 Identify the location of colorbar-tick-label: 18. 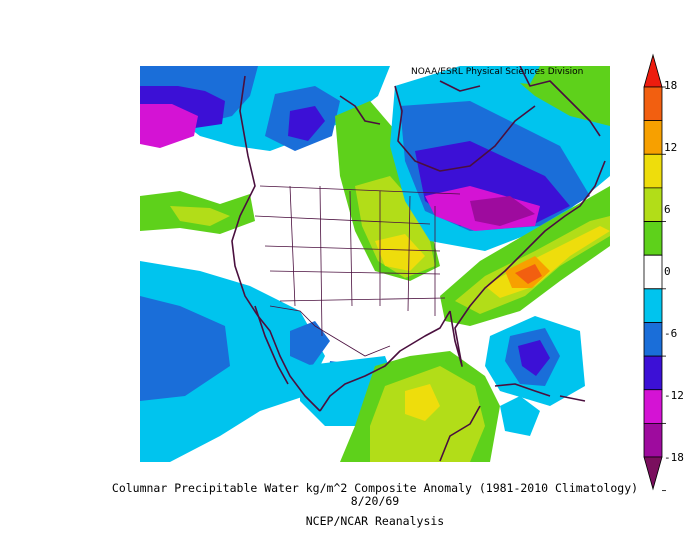
(671, 85).